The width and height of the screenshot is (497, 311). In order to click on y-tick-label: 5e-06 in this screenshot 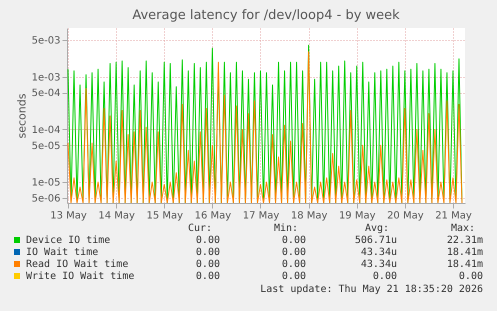, I will do `click(46, 198)`.